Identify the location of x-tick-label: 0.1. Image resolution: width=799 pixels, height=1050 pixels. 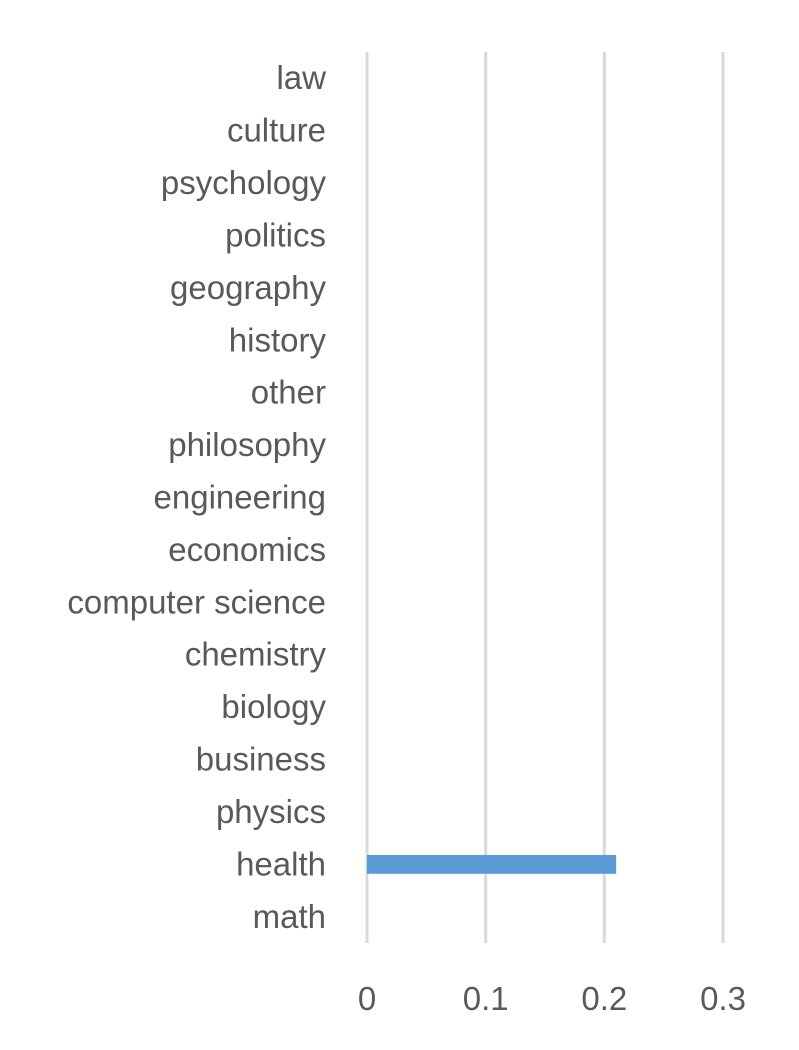
(486, 998).